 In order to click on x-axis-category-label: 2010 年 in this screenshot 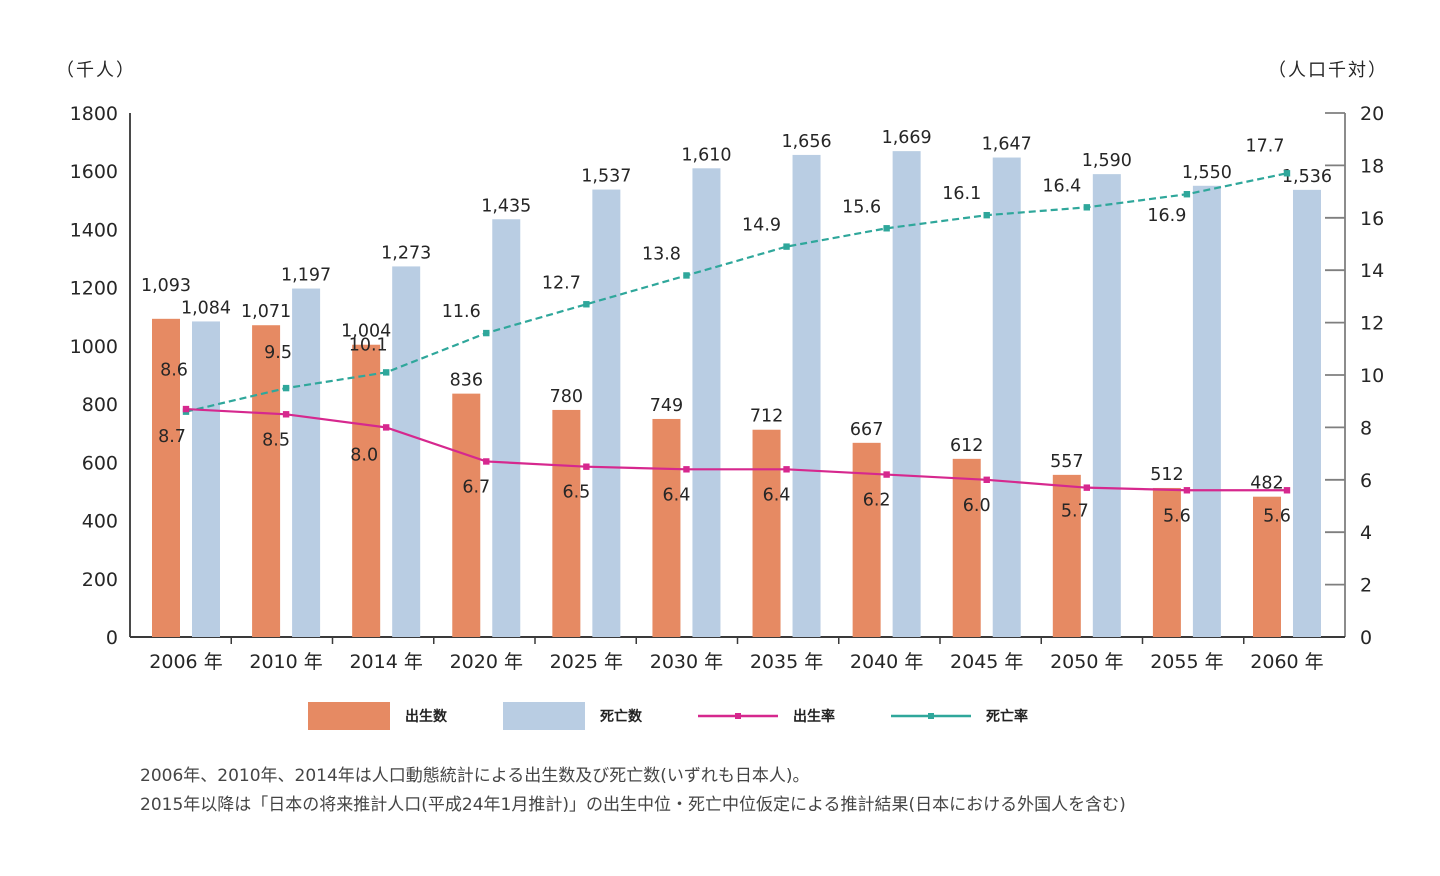, I will do `click(285, 662)`.